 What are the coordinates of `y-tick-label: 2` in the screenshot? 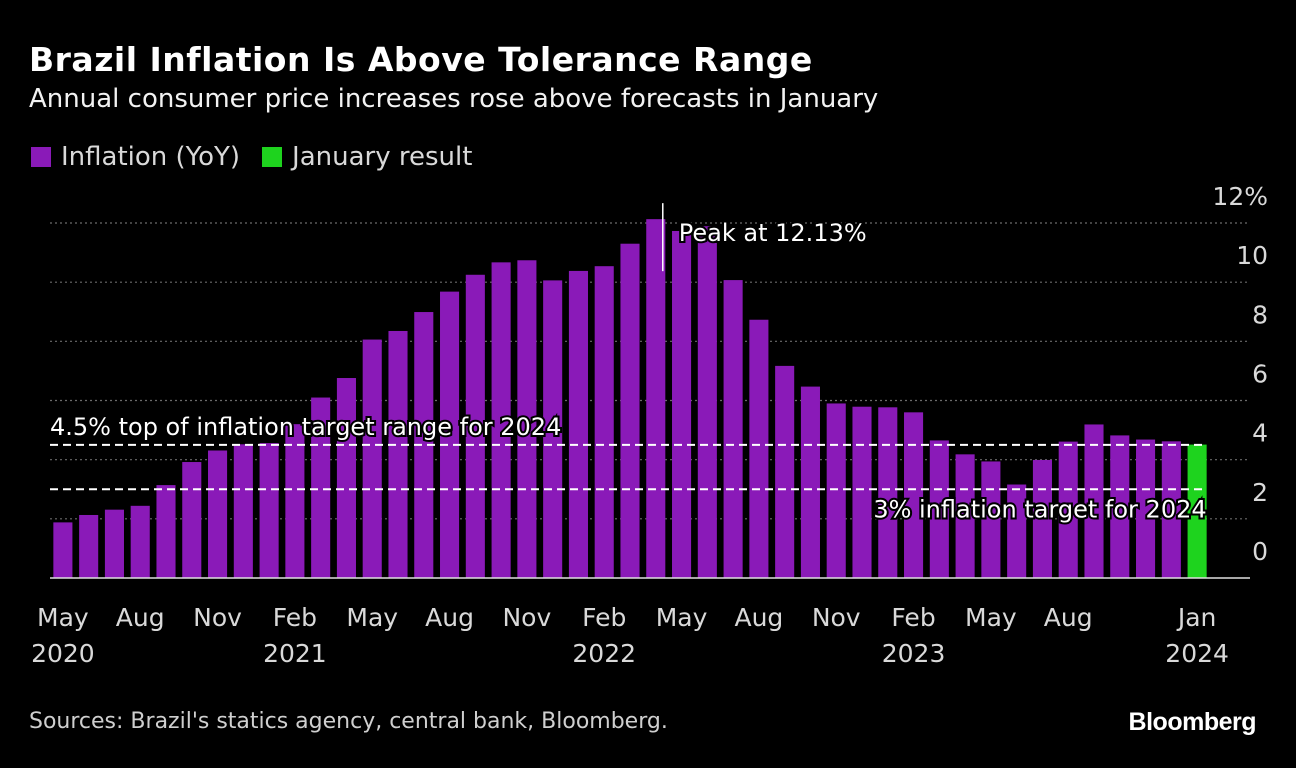 It's located at (1260, 492).